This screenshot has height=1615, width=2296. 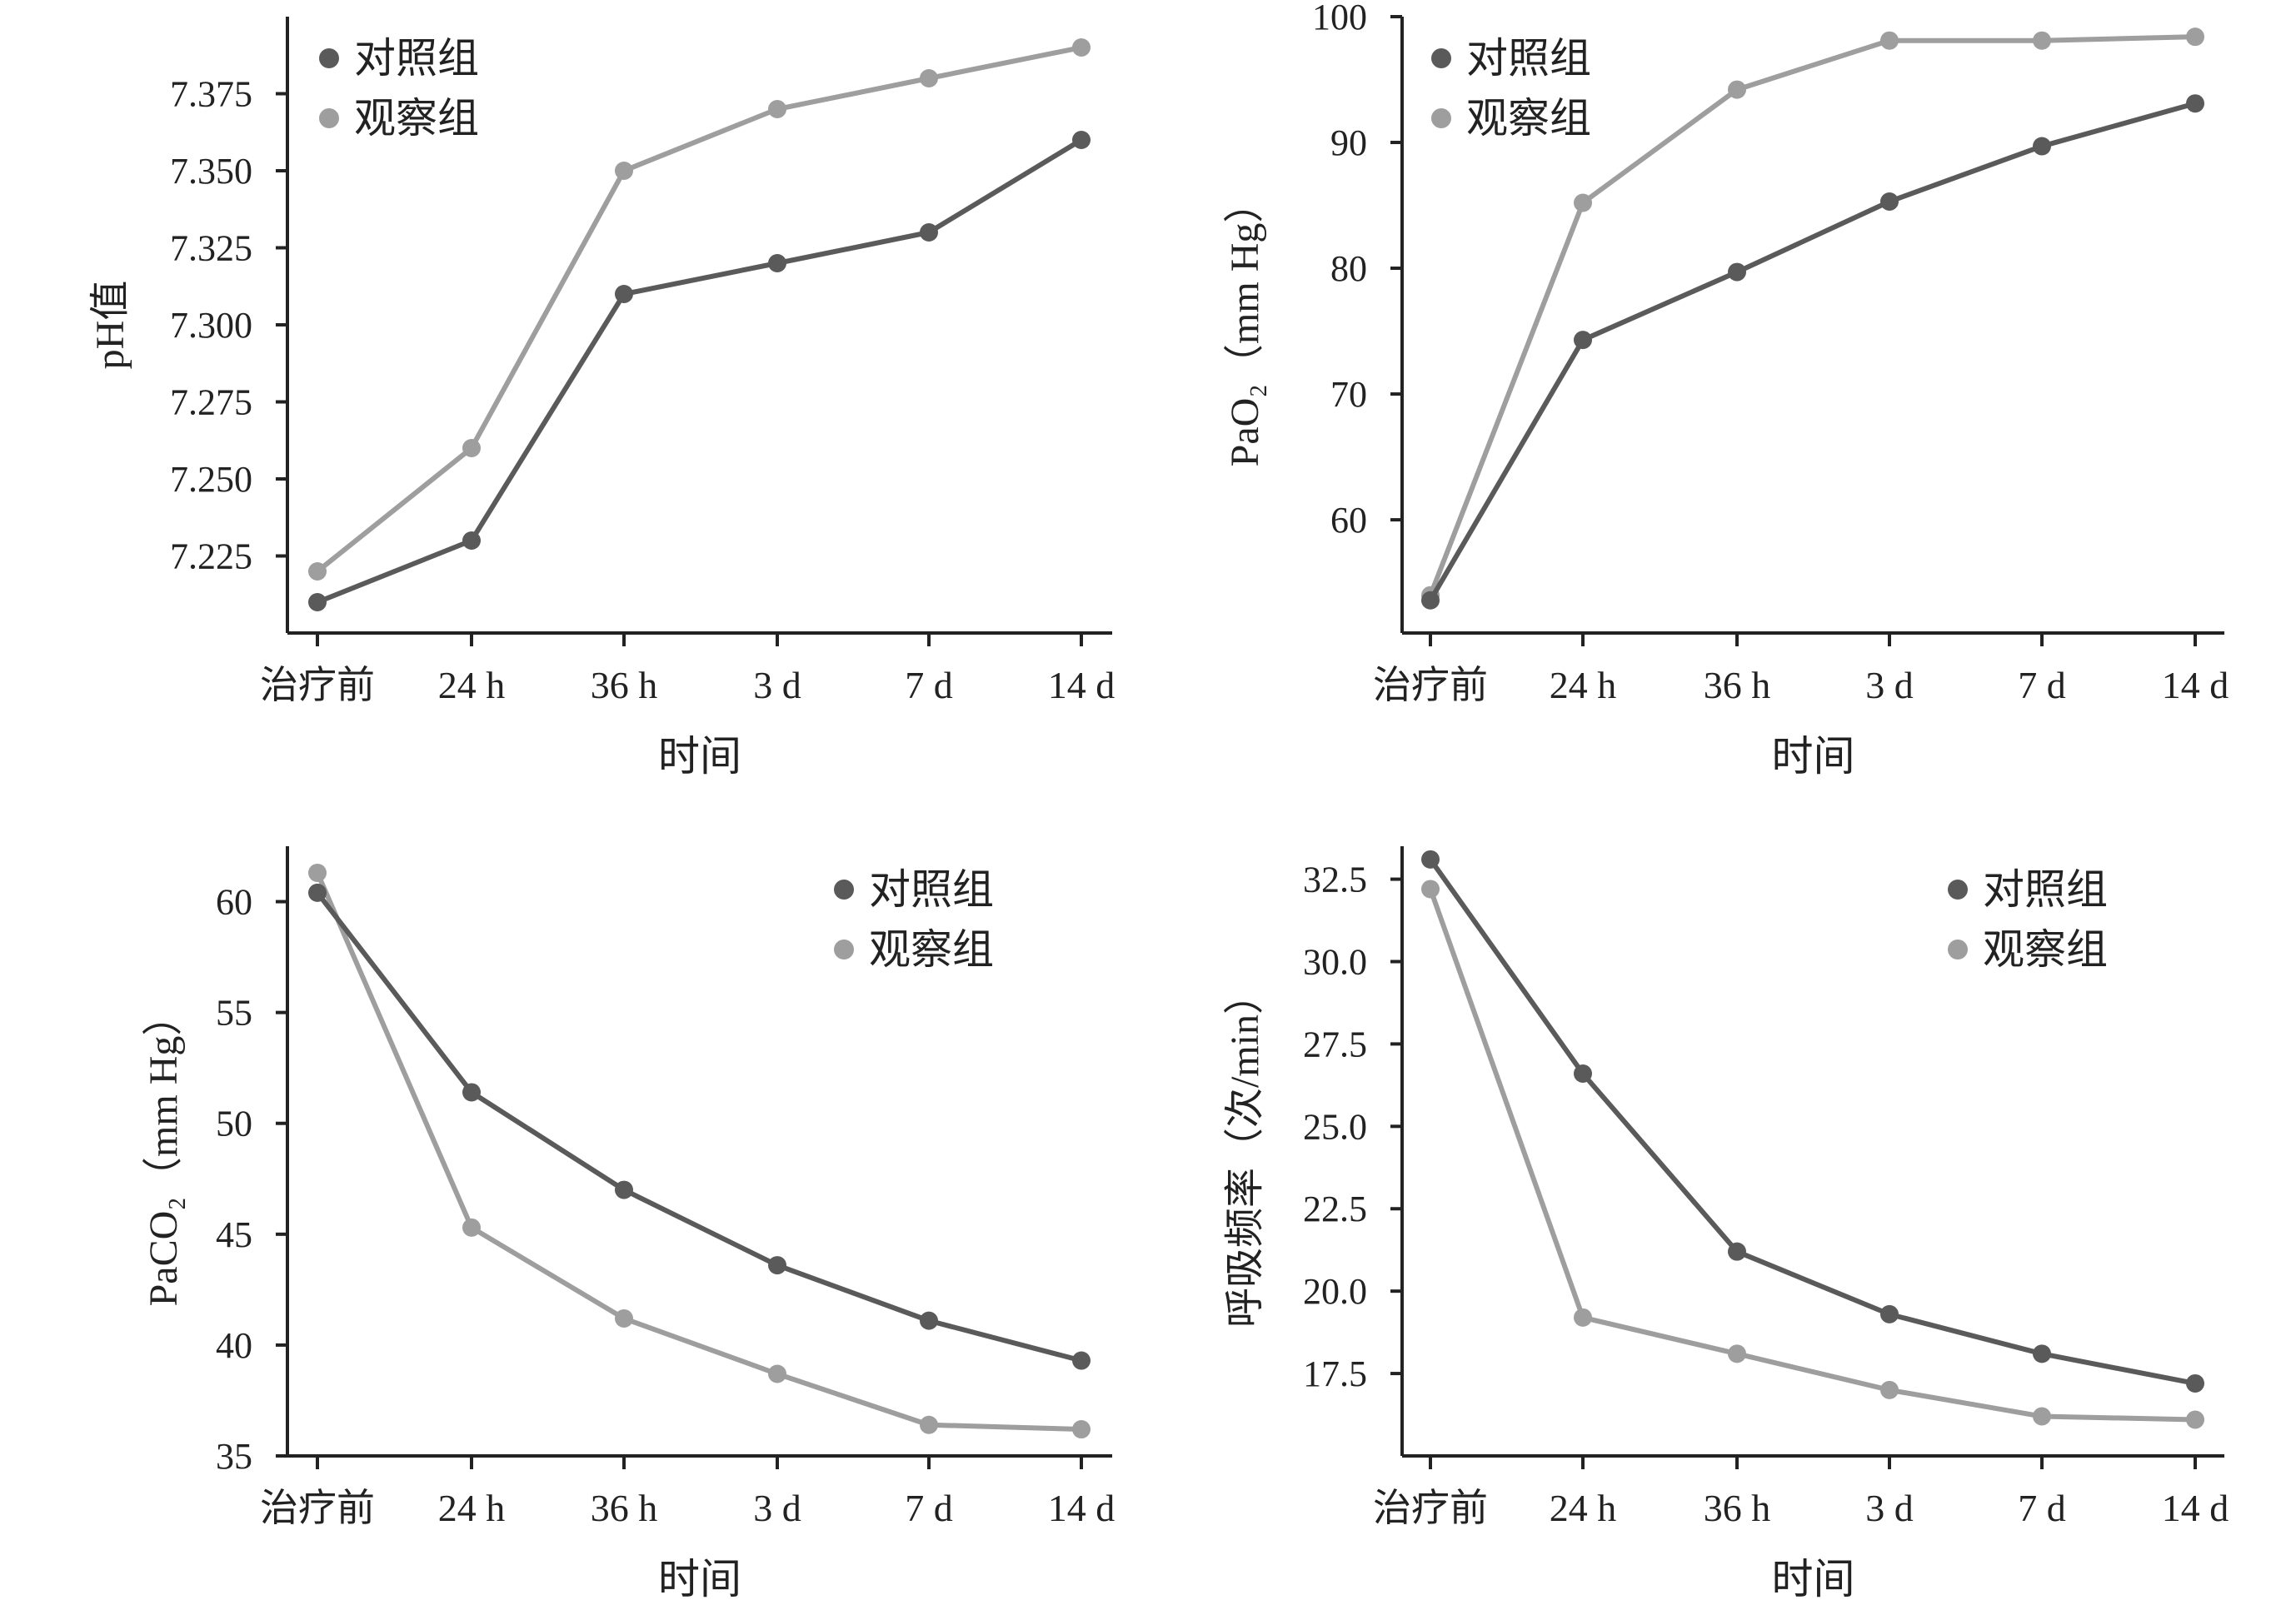 What do you see at coordinates (211, 402) in the screenshot?
I see `y-tick-label: 7.275` at bounding box center [211, 402].